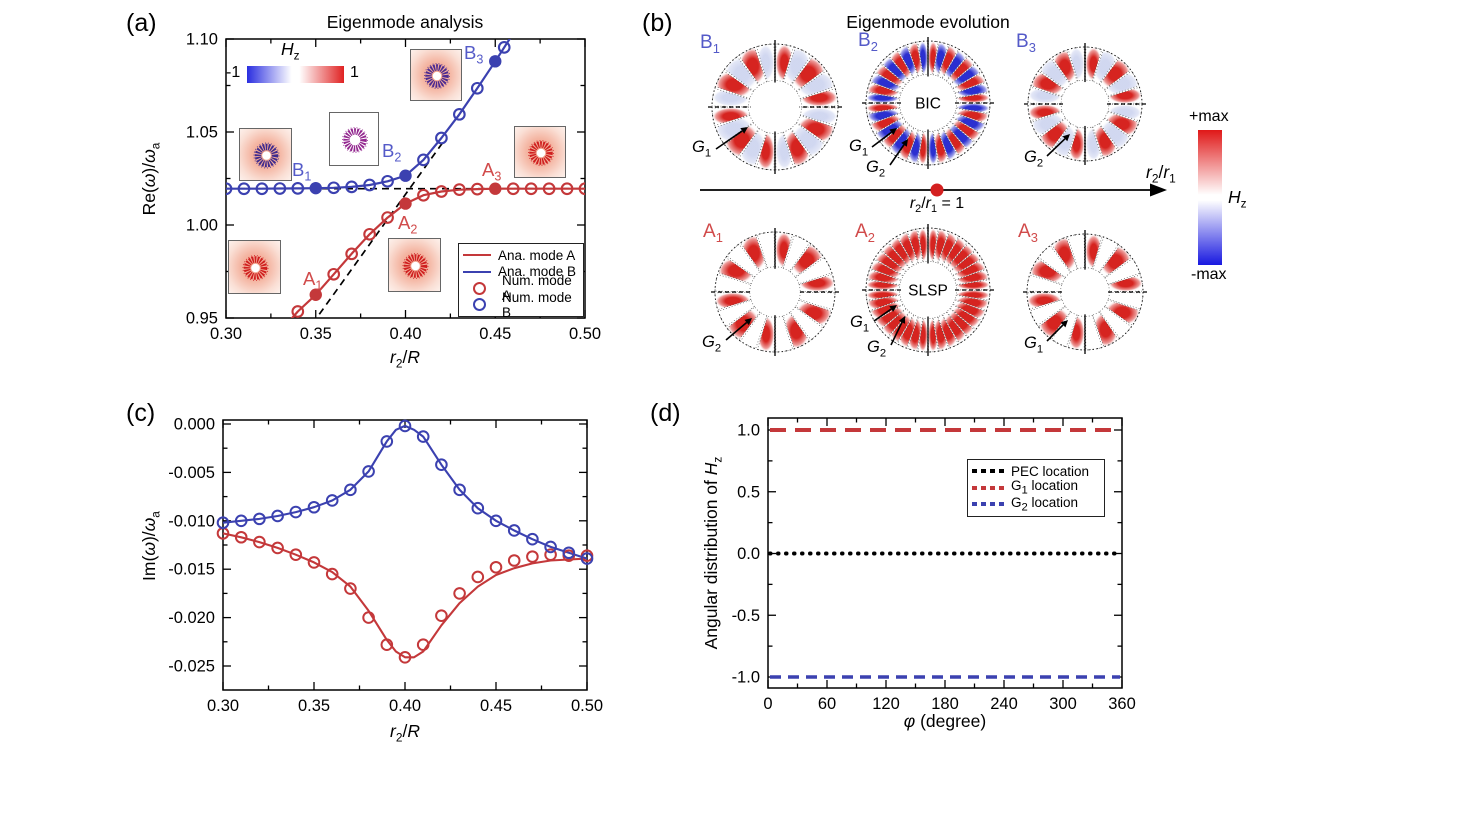 The width and height of the screenshot is (1457, 820). What do you see at coordinates (934, 565) in the screenshot?
I see `panel-d-axes: 0 60 120 180 240 300 360 1.0 0.5 0.0 -0.5 -1.0` at bounding box center [934, 565].